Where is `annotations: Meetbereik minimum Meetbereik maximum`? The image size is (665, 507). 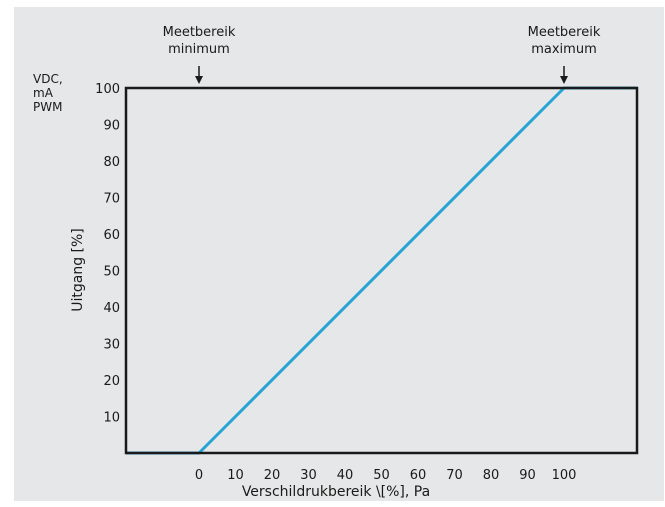
annotations: Meetbereik minimum Meetbereik maximum is located at coordinates (382, 54).